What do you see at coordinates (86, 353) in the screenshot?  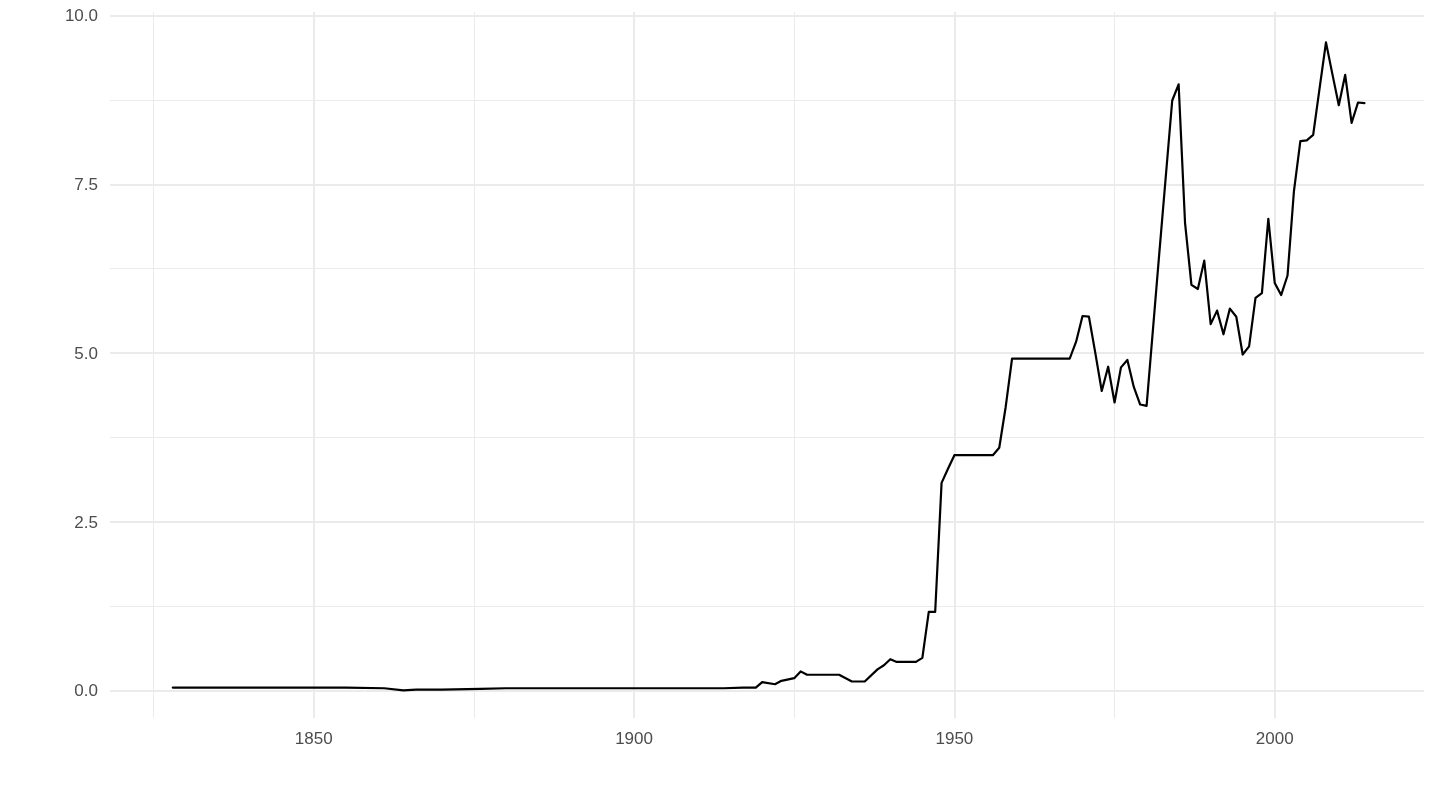 I see `y-tick-label: 5.0` at bounding box center [86, 353].